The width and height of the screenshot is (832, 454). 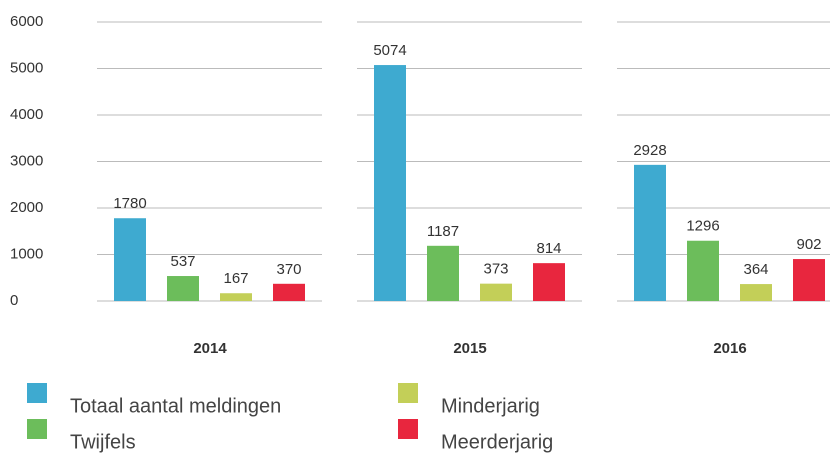 What do you see at coordinates (210, 348) in the screenshot?
I see `x-tick-label: 2014` at bounding box center [210, 348].